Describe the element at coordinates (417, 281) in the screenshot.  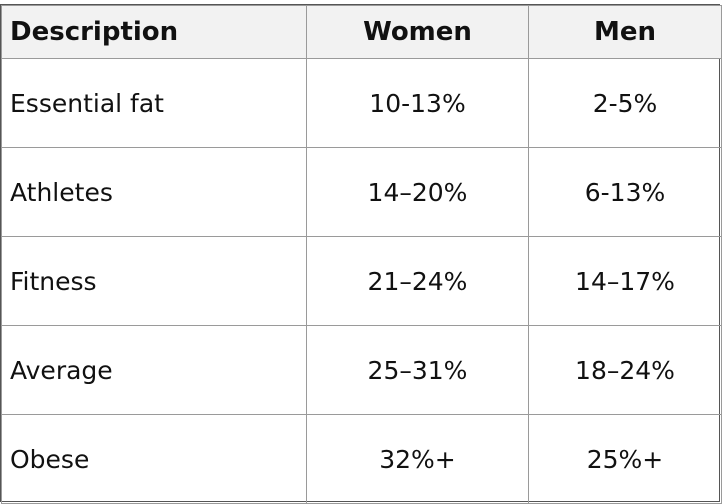
I see `table-cell: 21–24%` at that location.